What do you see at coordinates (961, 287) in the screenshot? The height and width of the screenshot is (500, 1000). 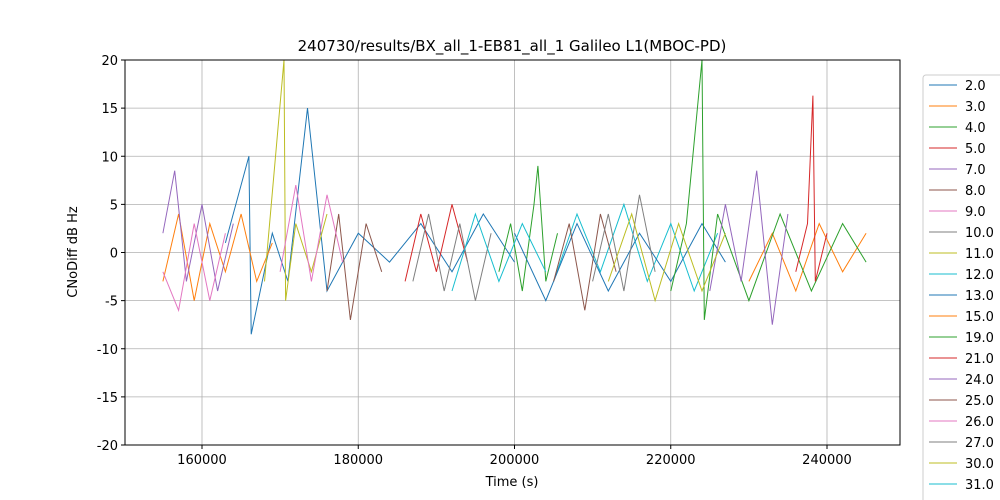 I see `legend-box` at bounding box center [961, 287].